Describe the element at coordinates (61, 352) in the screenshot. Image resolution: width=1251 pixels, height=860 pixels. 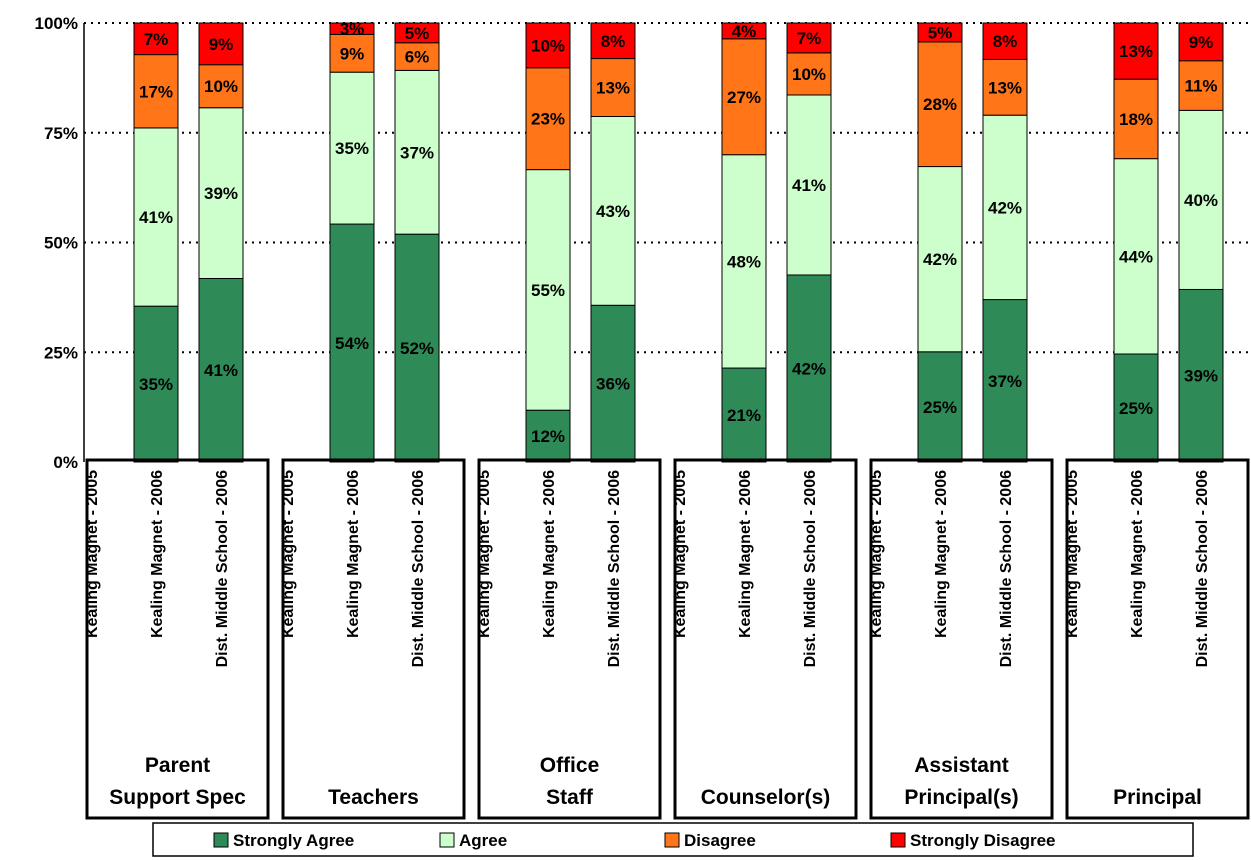
I see `y-tick-label: 25%` at that location.